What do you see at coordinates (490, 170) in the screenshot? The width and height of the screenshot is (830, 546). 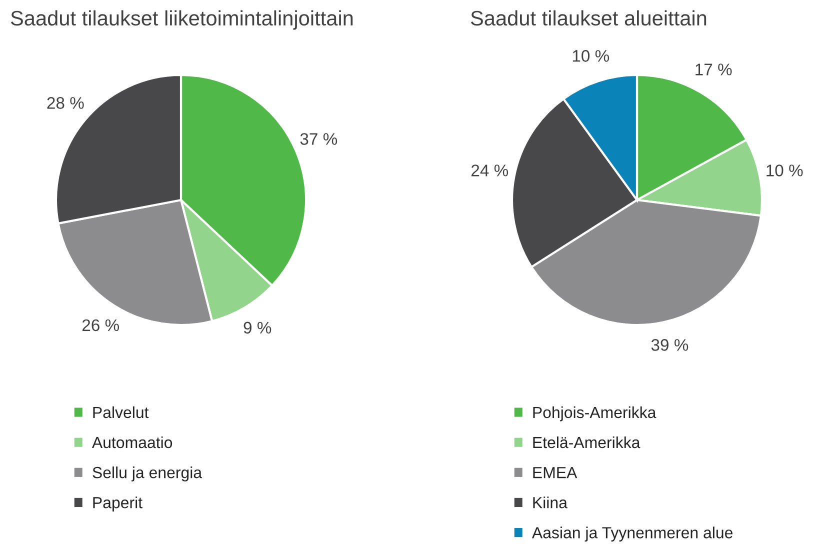 I see `data-label: 24 %` at bounding box center [490, 170].